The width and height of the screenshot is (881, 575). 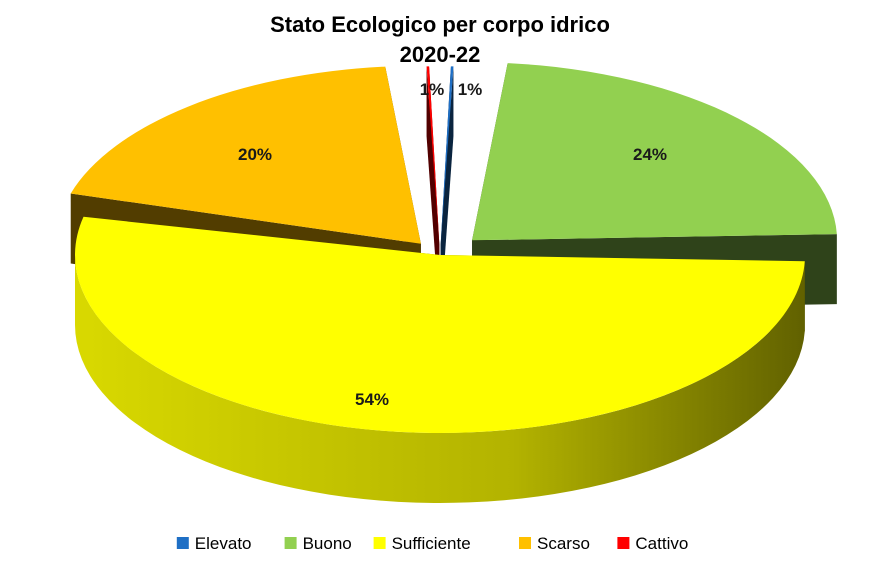 I want to click on legend-label: Elevato, so click(x=223, y=543).